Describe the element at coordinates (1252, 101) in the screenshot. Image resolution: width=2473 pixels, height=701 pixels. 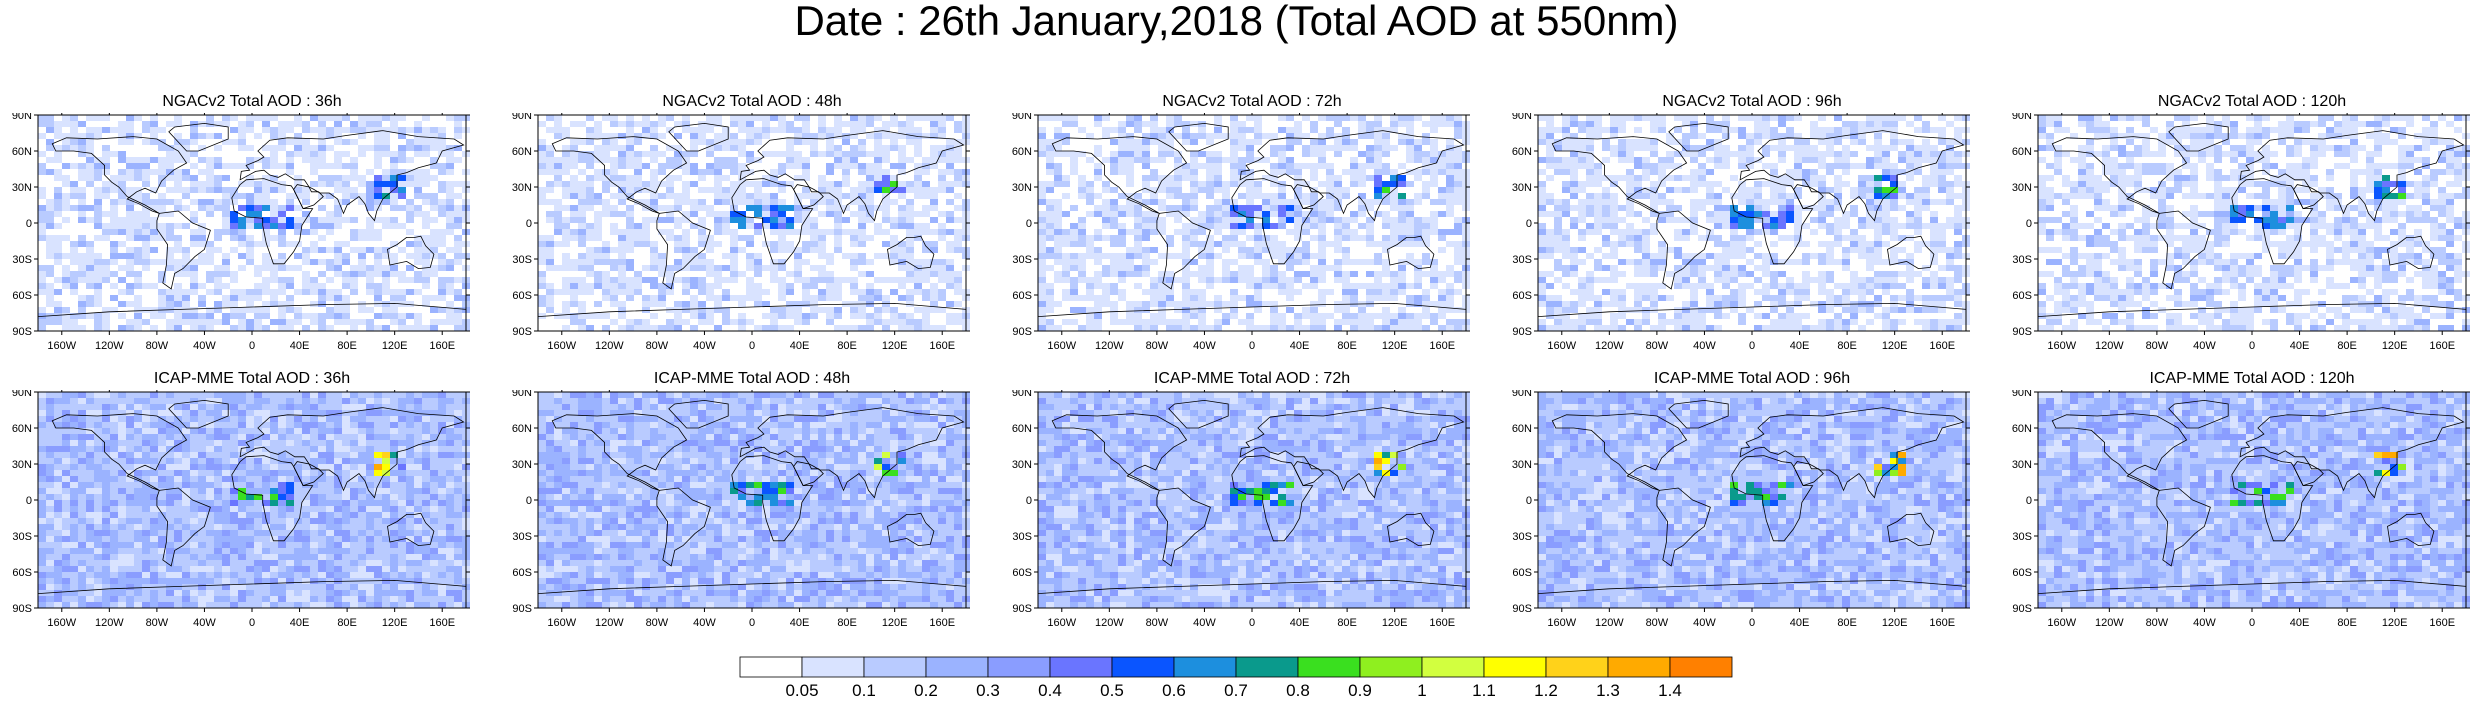
I see `panel-title: NGACv2 Total AOD : 72h` at that location.